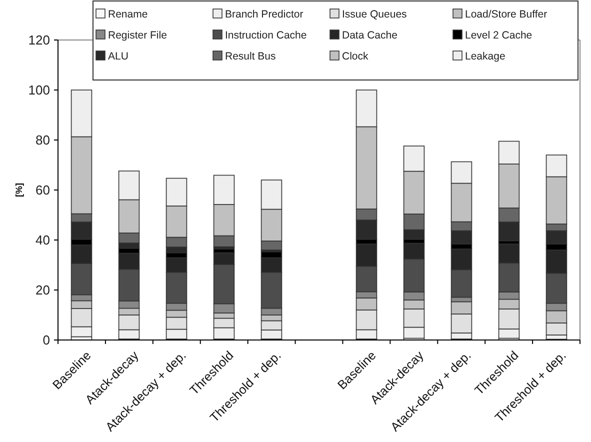 The height and width of the screenshot is (442, 591). Describe the element at coordinates (19, 190) in the screenshot. I see `y-axis-title: [%]` at that location.